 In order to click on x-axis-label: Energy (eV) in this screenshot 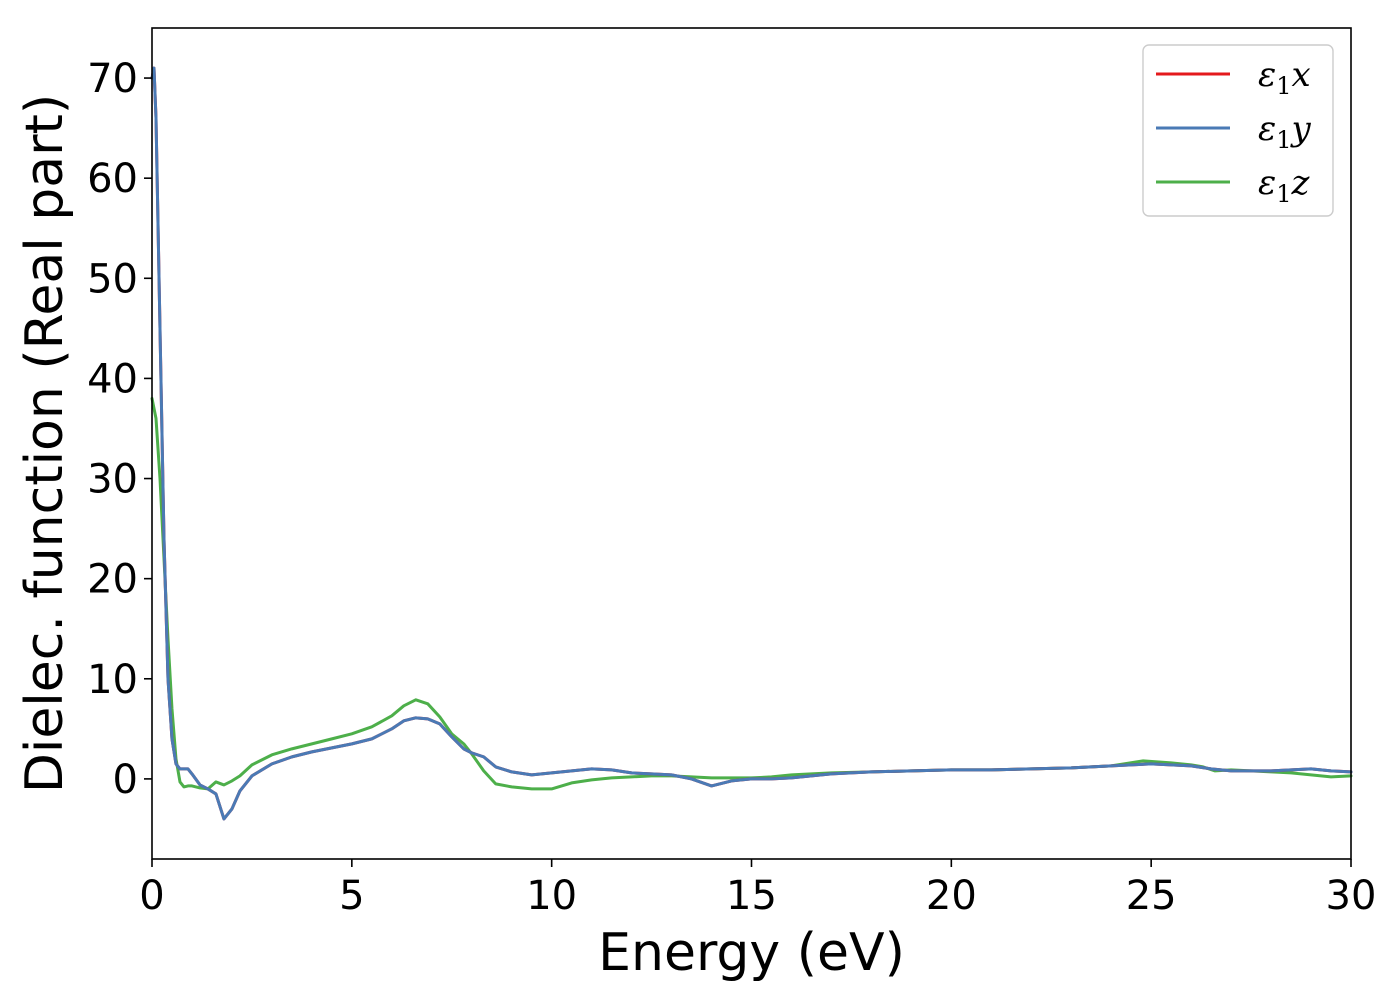, I will do `click(751, 953)`.